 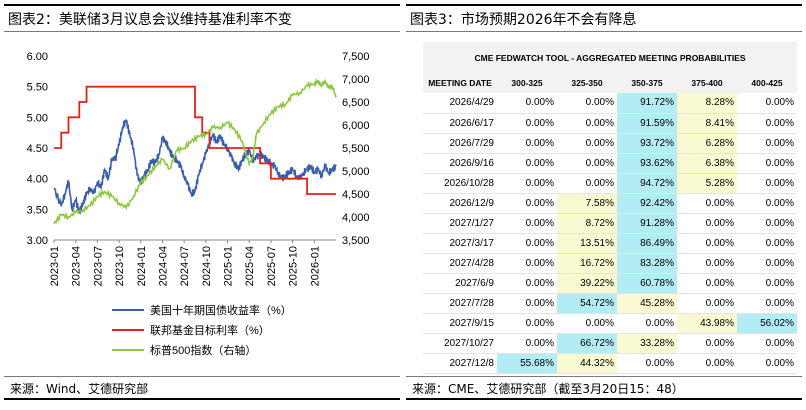 I want to click on table-row: 2027/10/27 0.00% 66.72% 33.28% 0.00% 0.00%, so click(x=610, y=343).